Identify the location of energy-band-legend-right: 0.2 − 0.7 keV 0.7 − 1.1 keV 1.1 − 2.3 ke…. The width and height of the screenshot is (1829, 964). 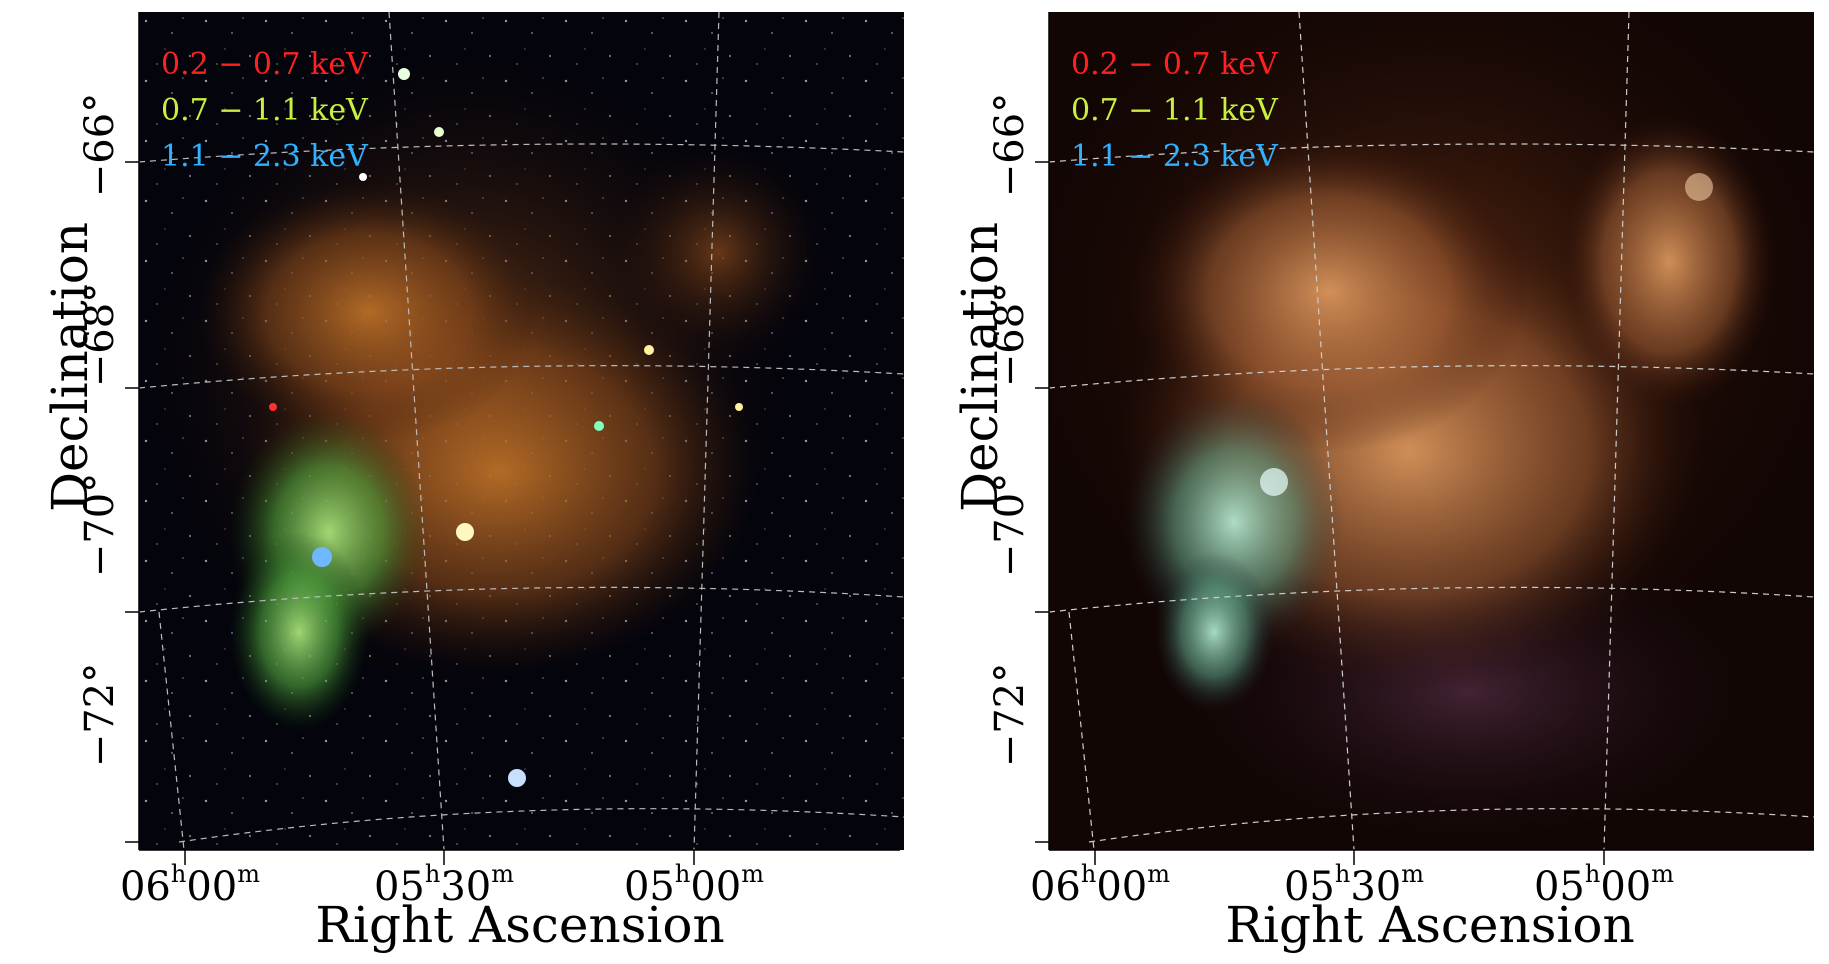
(1174, 111).